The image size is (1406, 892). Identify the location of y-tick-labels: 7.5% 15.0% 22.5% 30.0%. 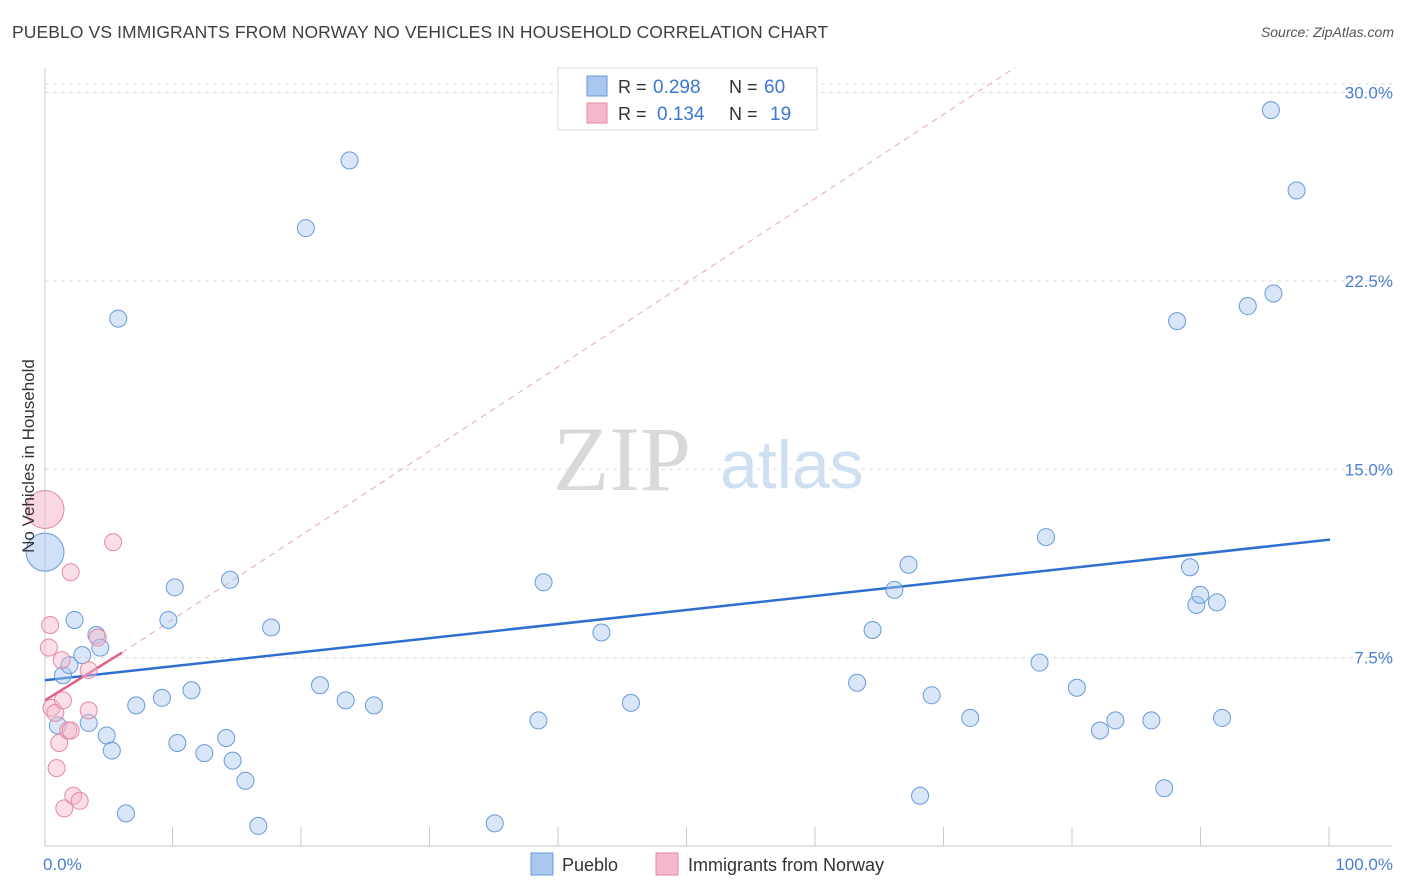
(1369, 376).